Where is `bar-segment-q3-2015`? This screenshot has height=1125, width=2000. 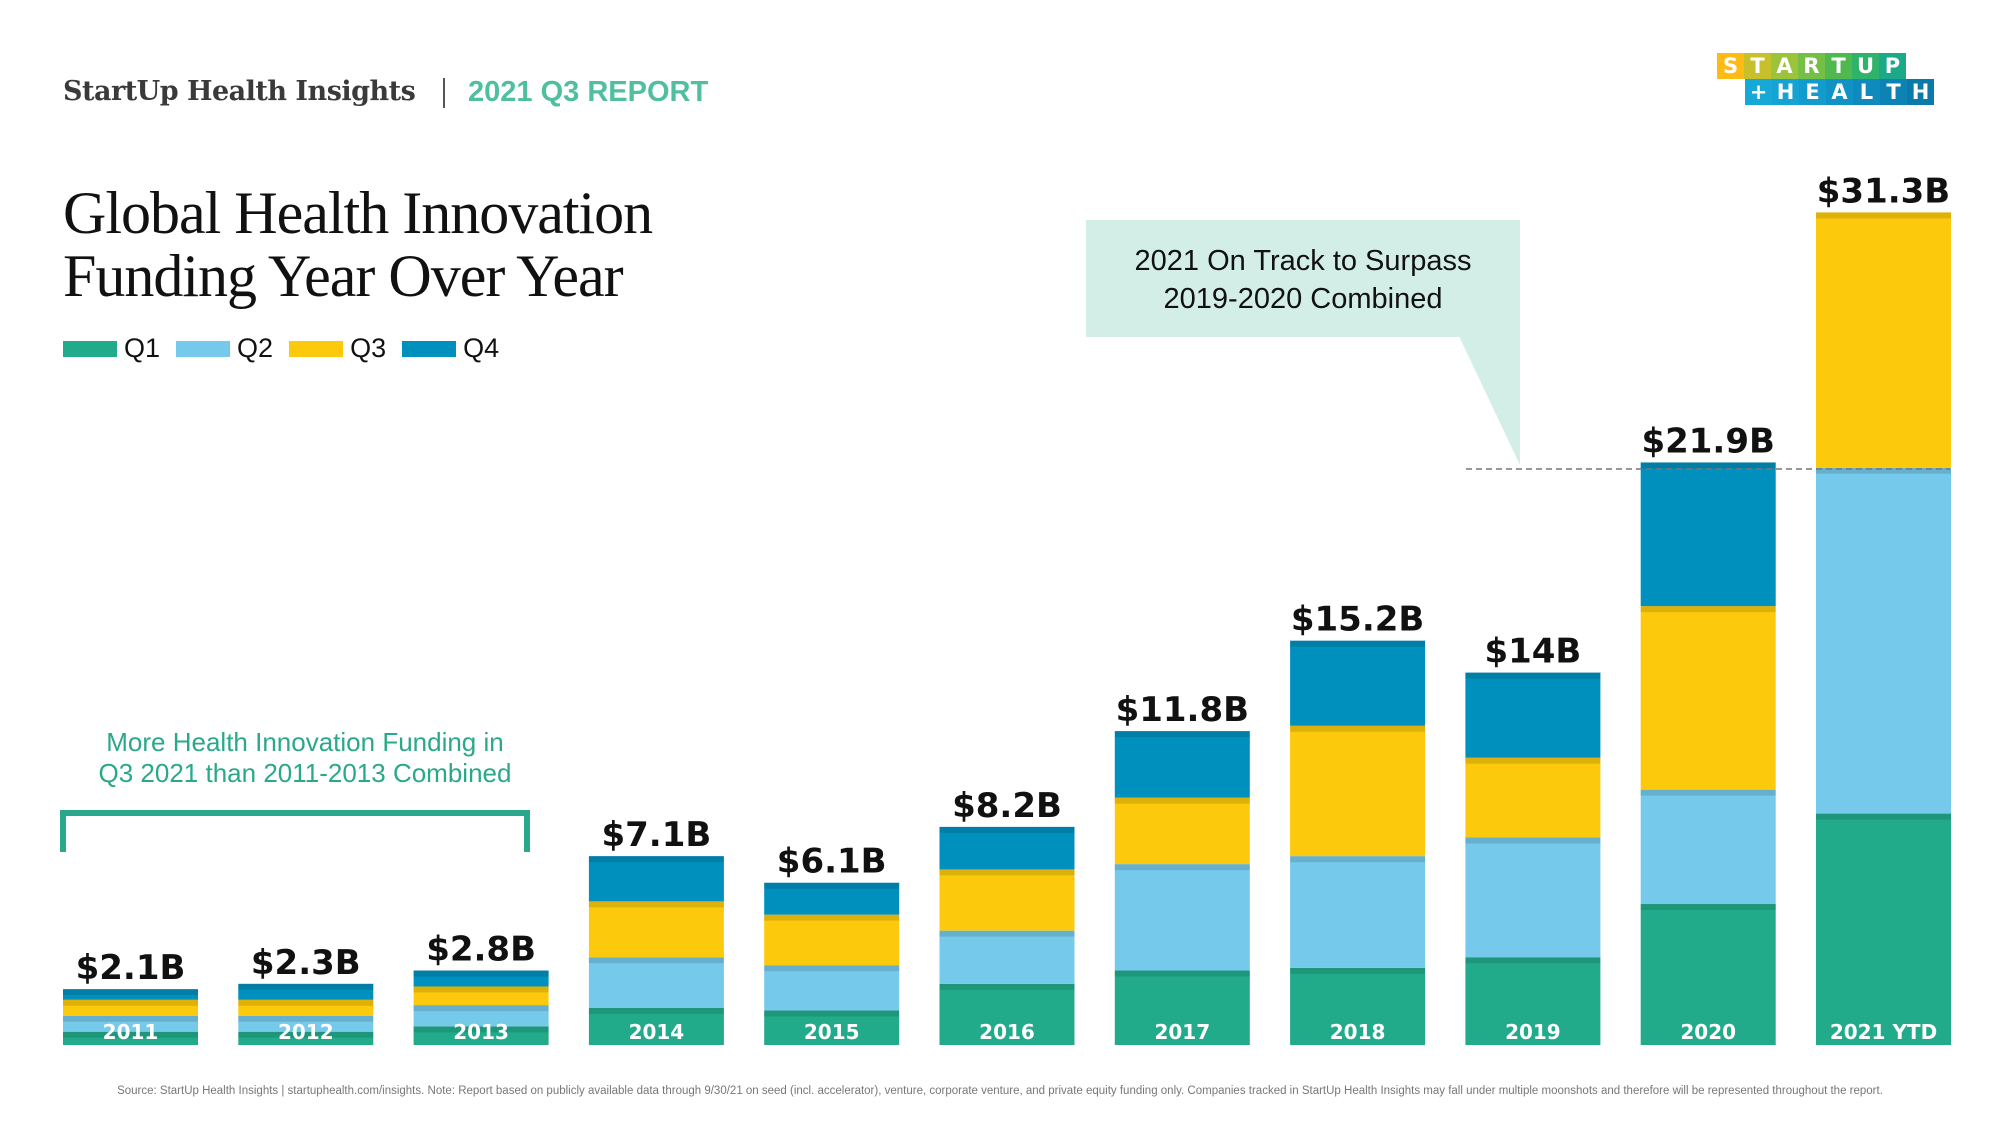 bar-segment-q3-2015 is located at coordinates (832, 940).